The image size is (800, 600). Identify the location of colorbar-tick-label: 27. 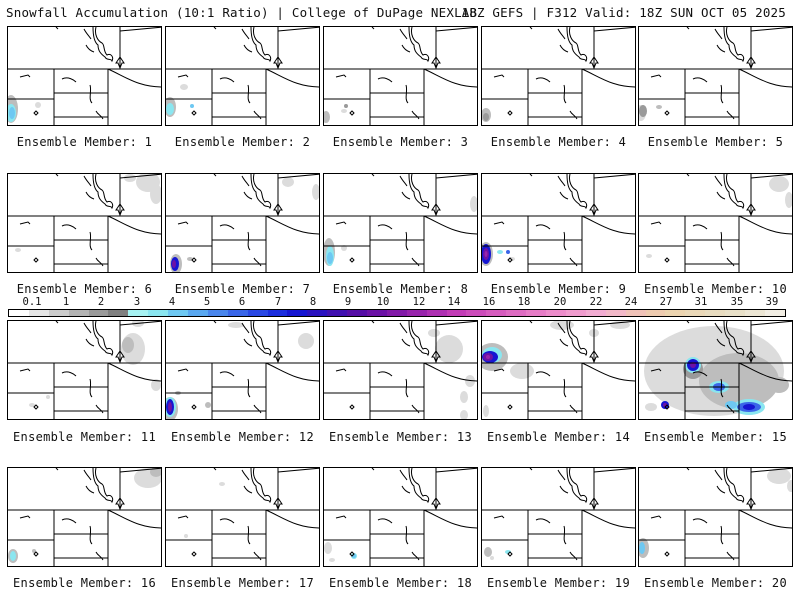
(666, 302).